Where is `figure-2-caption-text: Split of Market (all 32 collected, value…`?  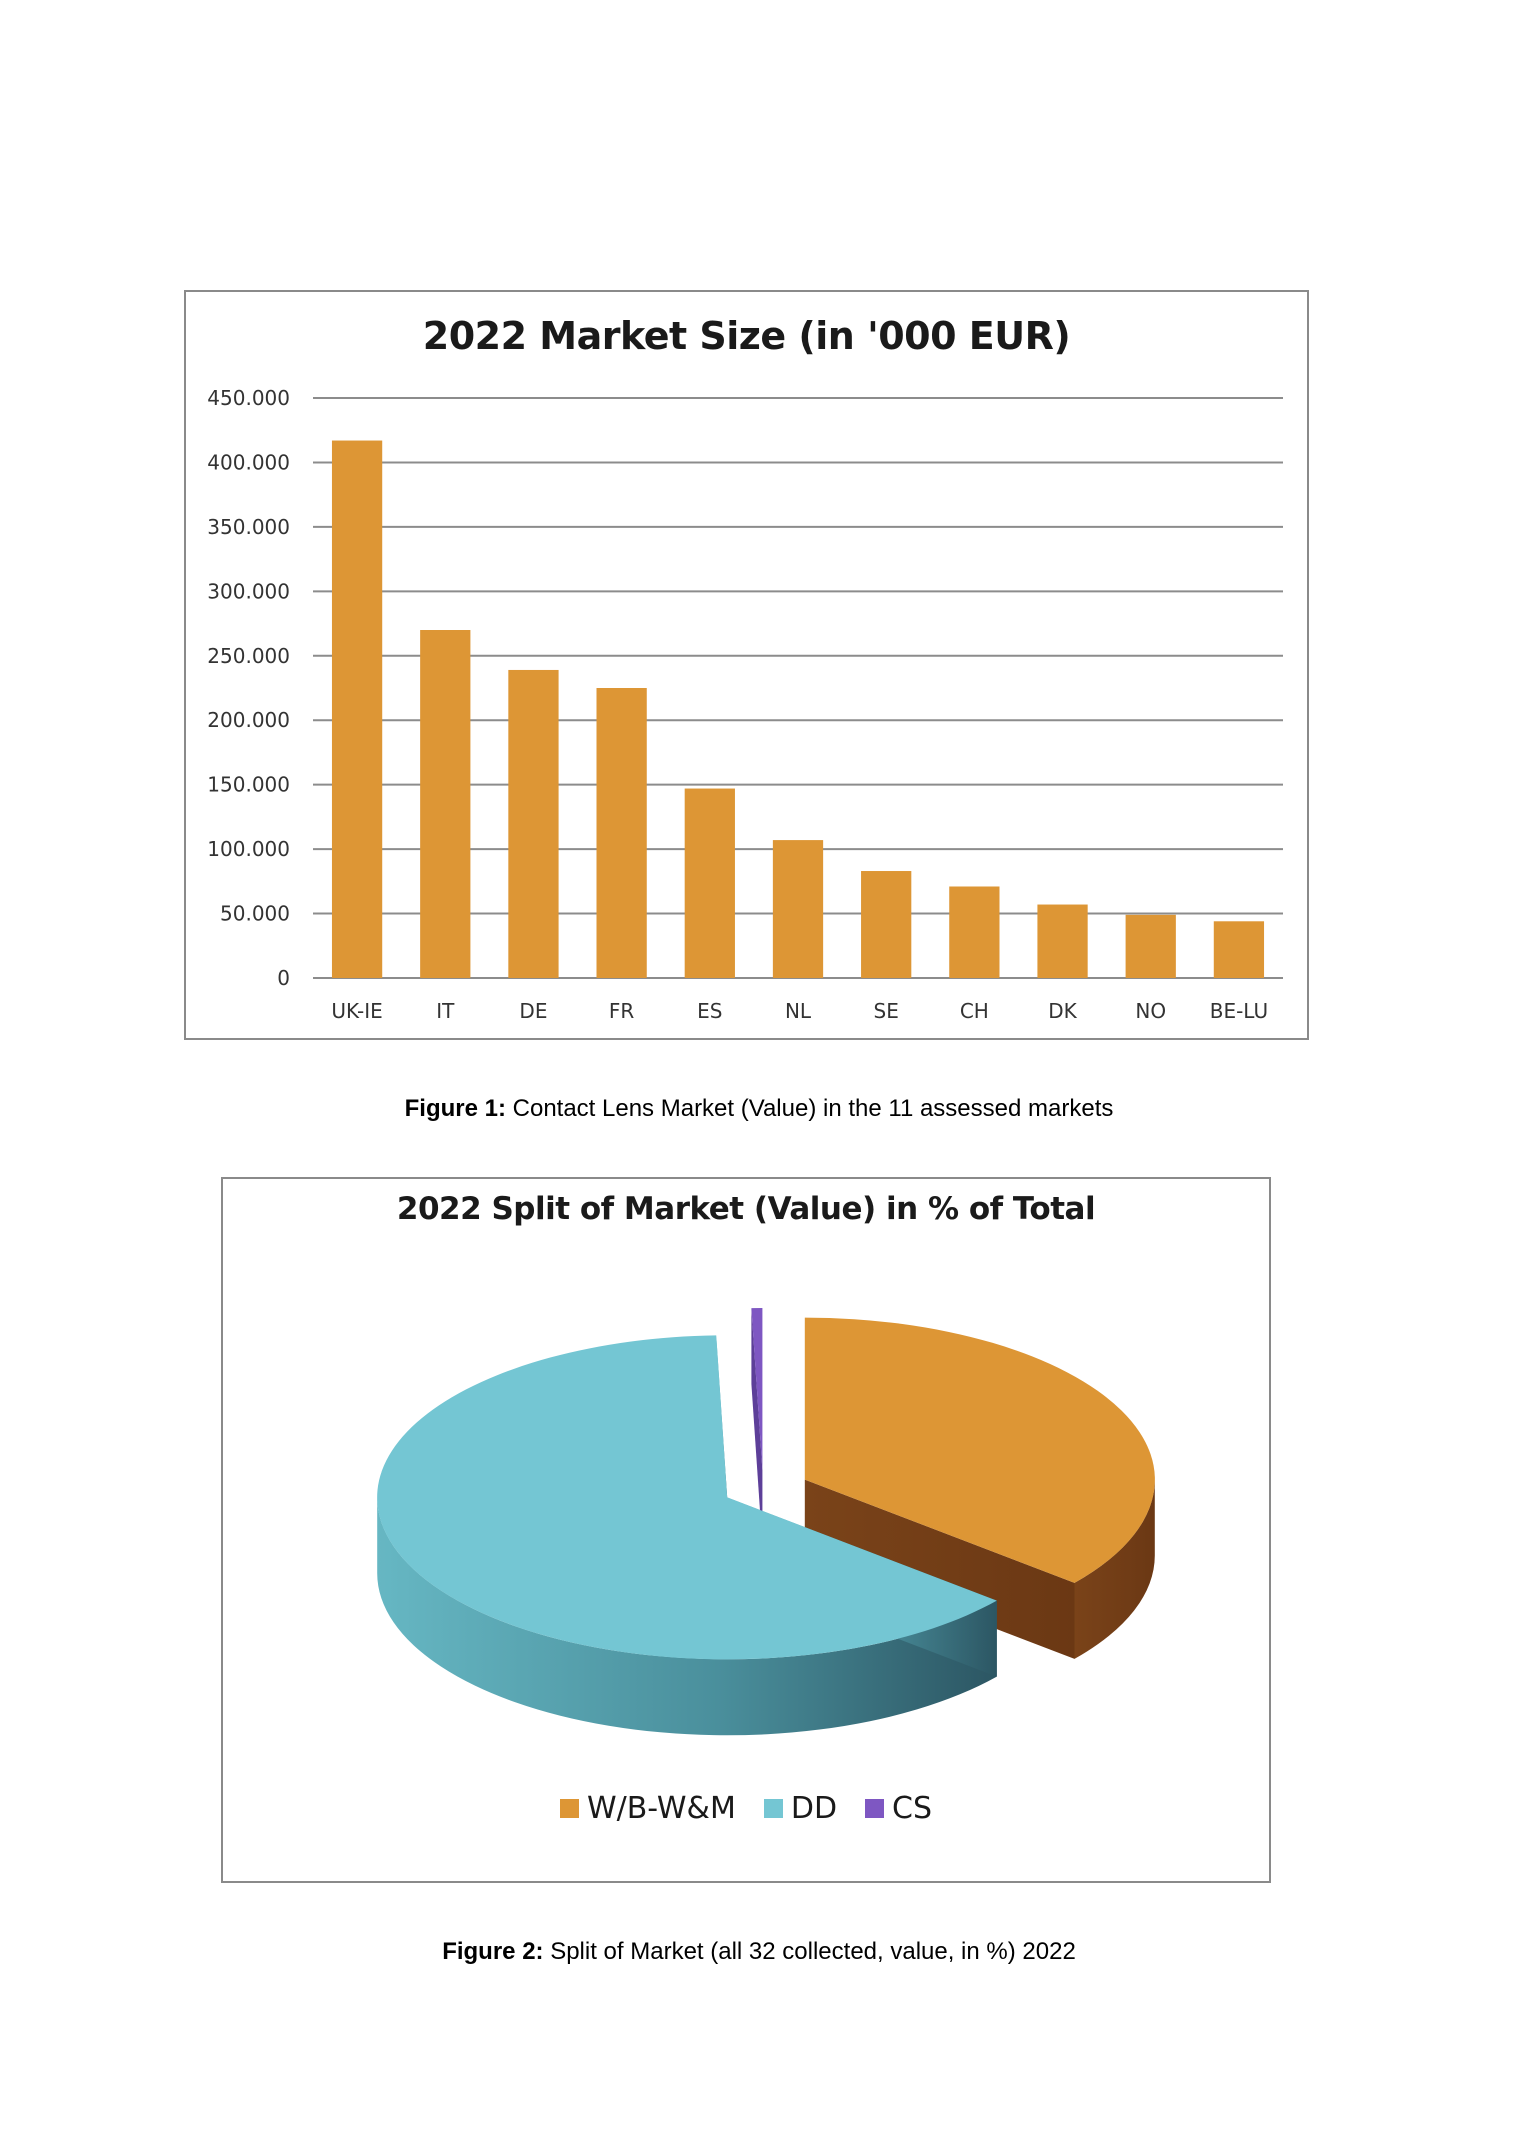 figure-2-caption-text: Split of Market (all 32 collected, value… is located at coordinates (809, 1951).